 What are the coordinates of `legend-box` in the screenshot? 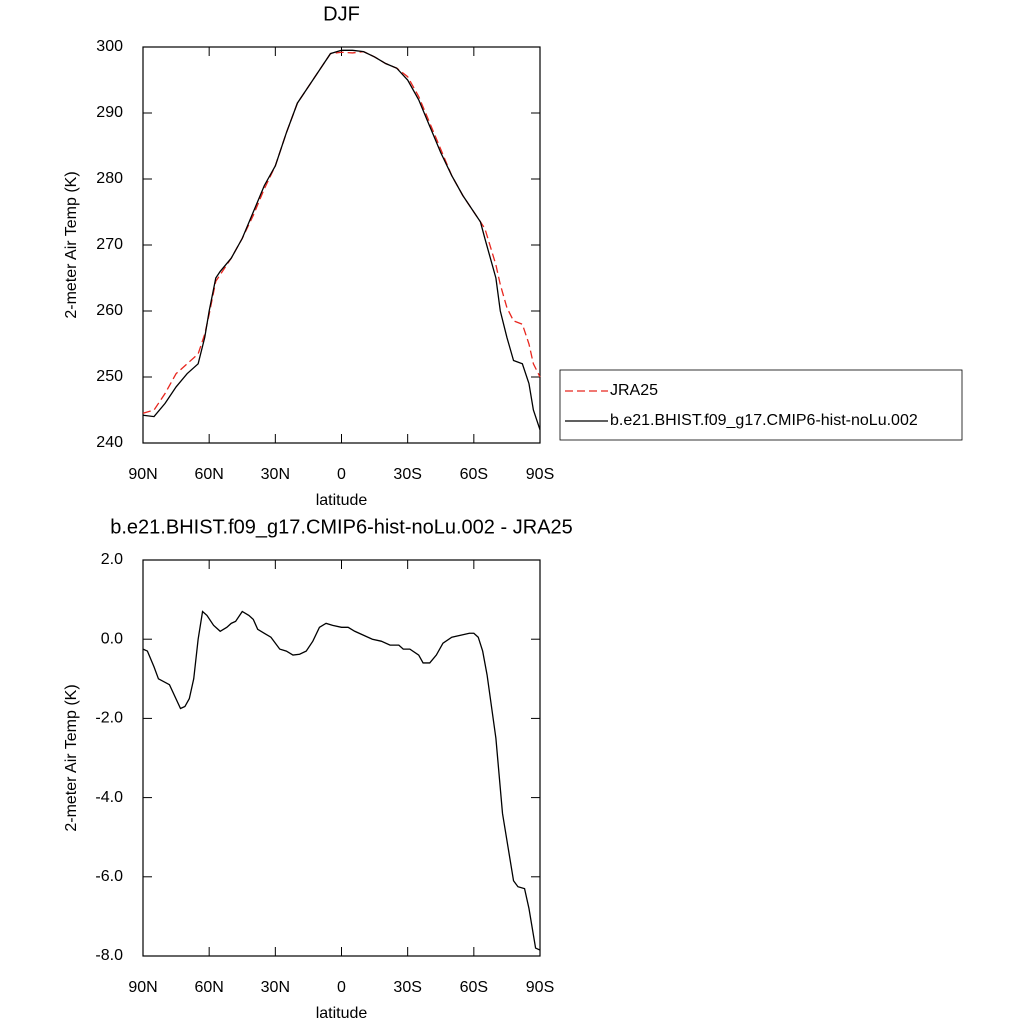 It's located at (761, 405).